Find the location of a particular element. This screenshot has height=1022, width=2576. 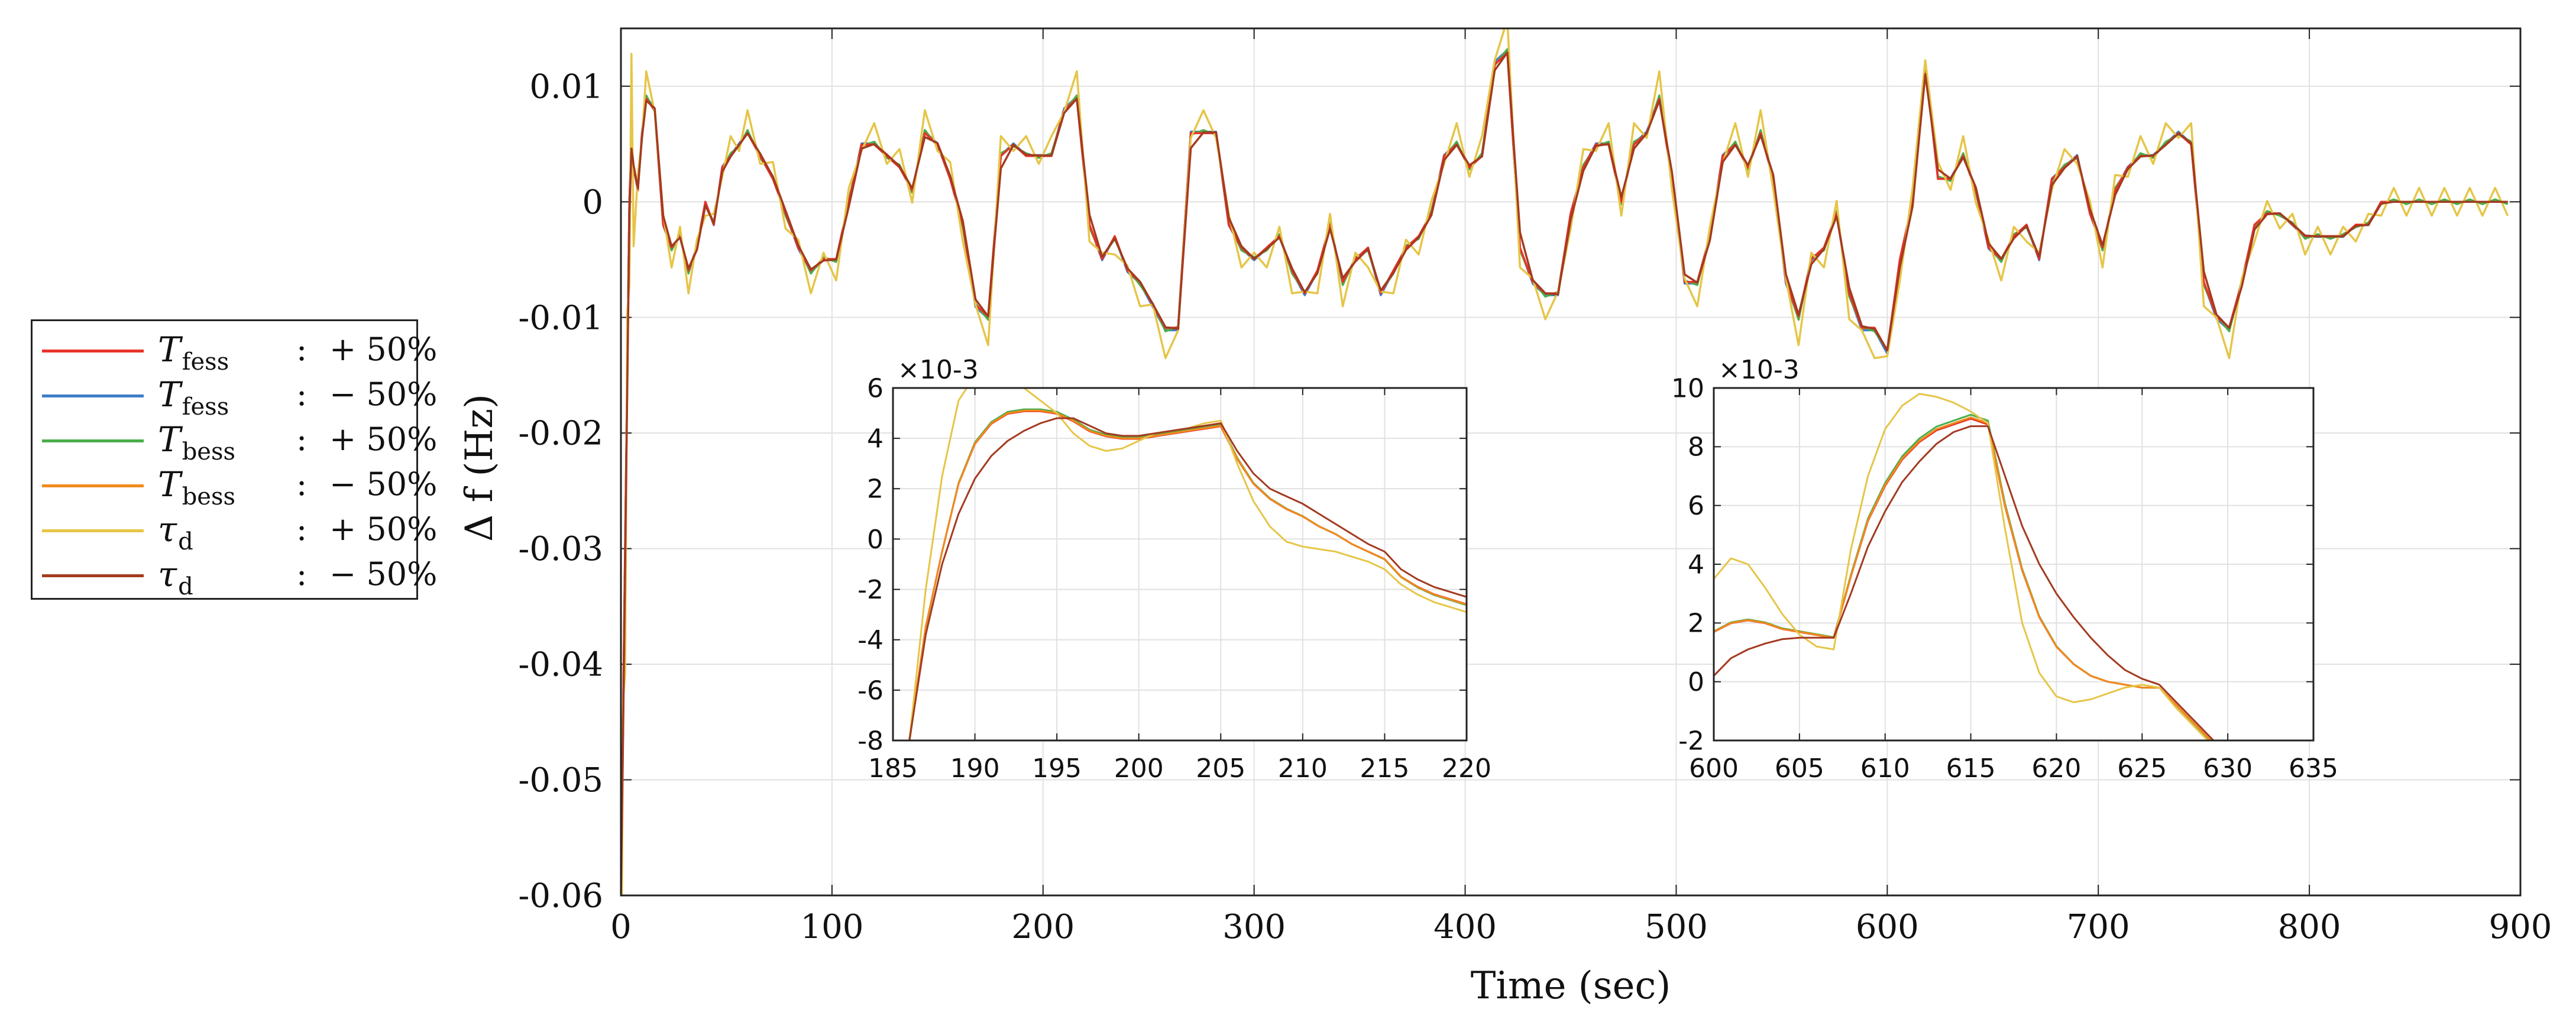

x-tick-label: 615 is located at coordinates (1971, 768).